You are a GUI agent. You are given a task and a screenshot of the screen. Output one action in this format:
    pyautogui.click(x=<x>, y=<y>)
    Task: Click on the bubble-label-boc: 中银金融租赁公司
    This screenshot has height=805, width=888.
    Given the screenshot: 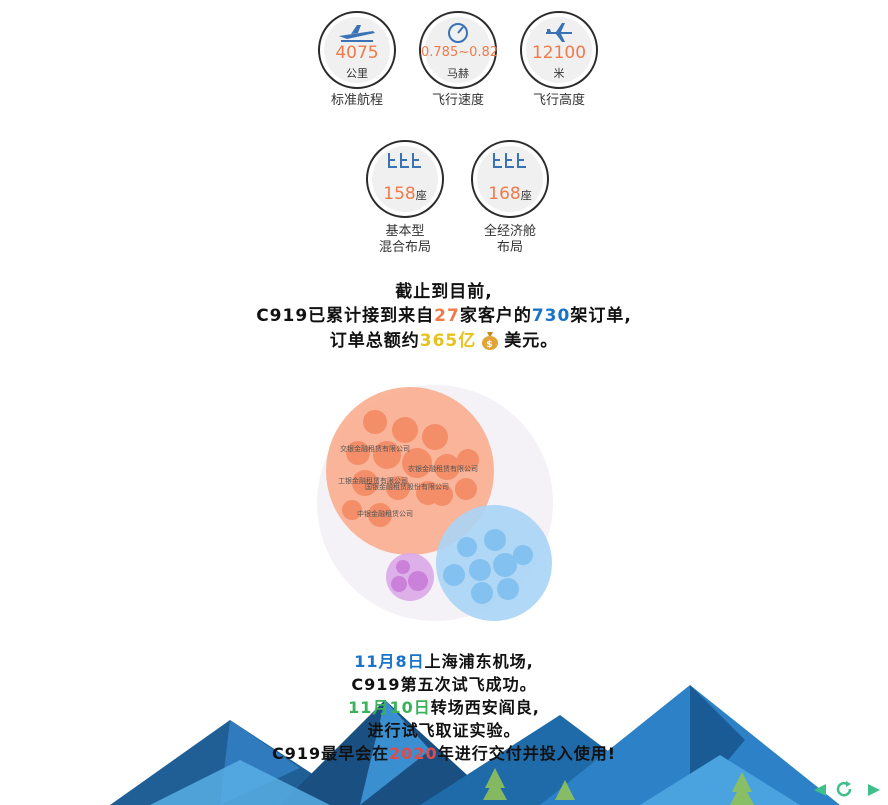 What is the action you would take?
    pyautogui.click(x=385, y=513)
    